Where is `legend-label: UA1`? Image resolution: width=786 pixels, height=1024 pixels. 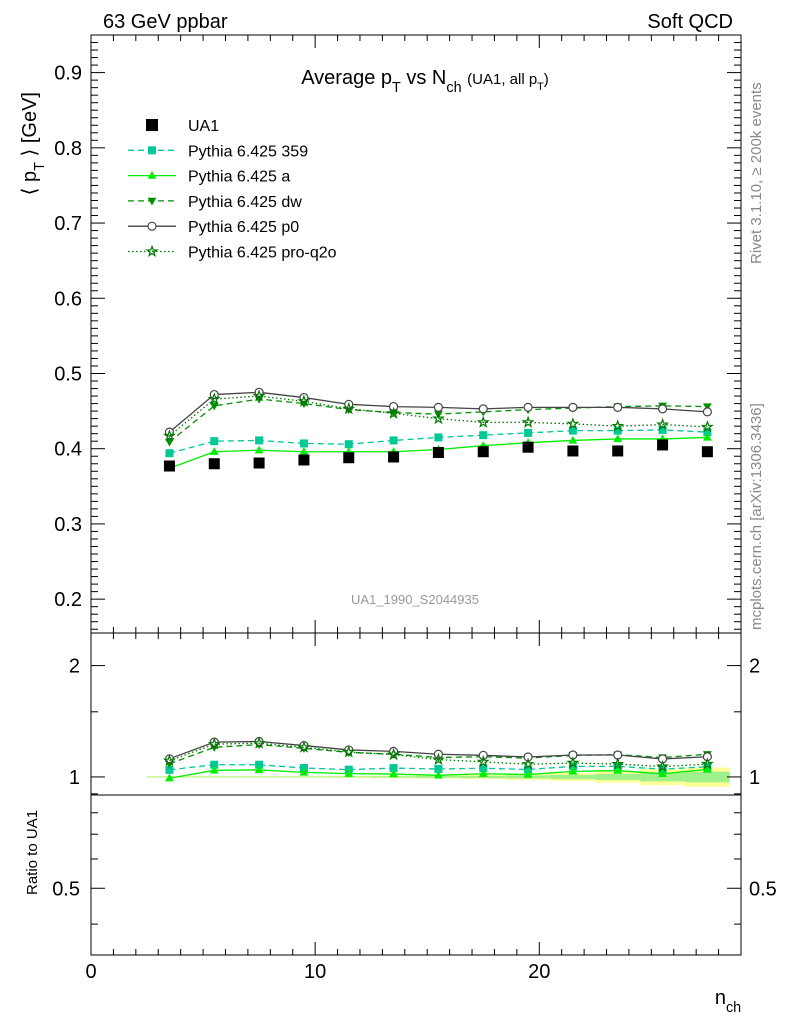
legend-label: UA1 is located at coordinates (203, 126).